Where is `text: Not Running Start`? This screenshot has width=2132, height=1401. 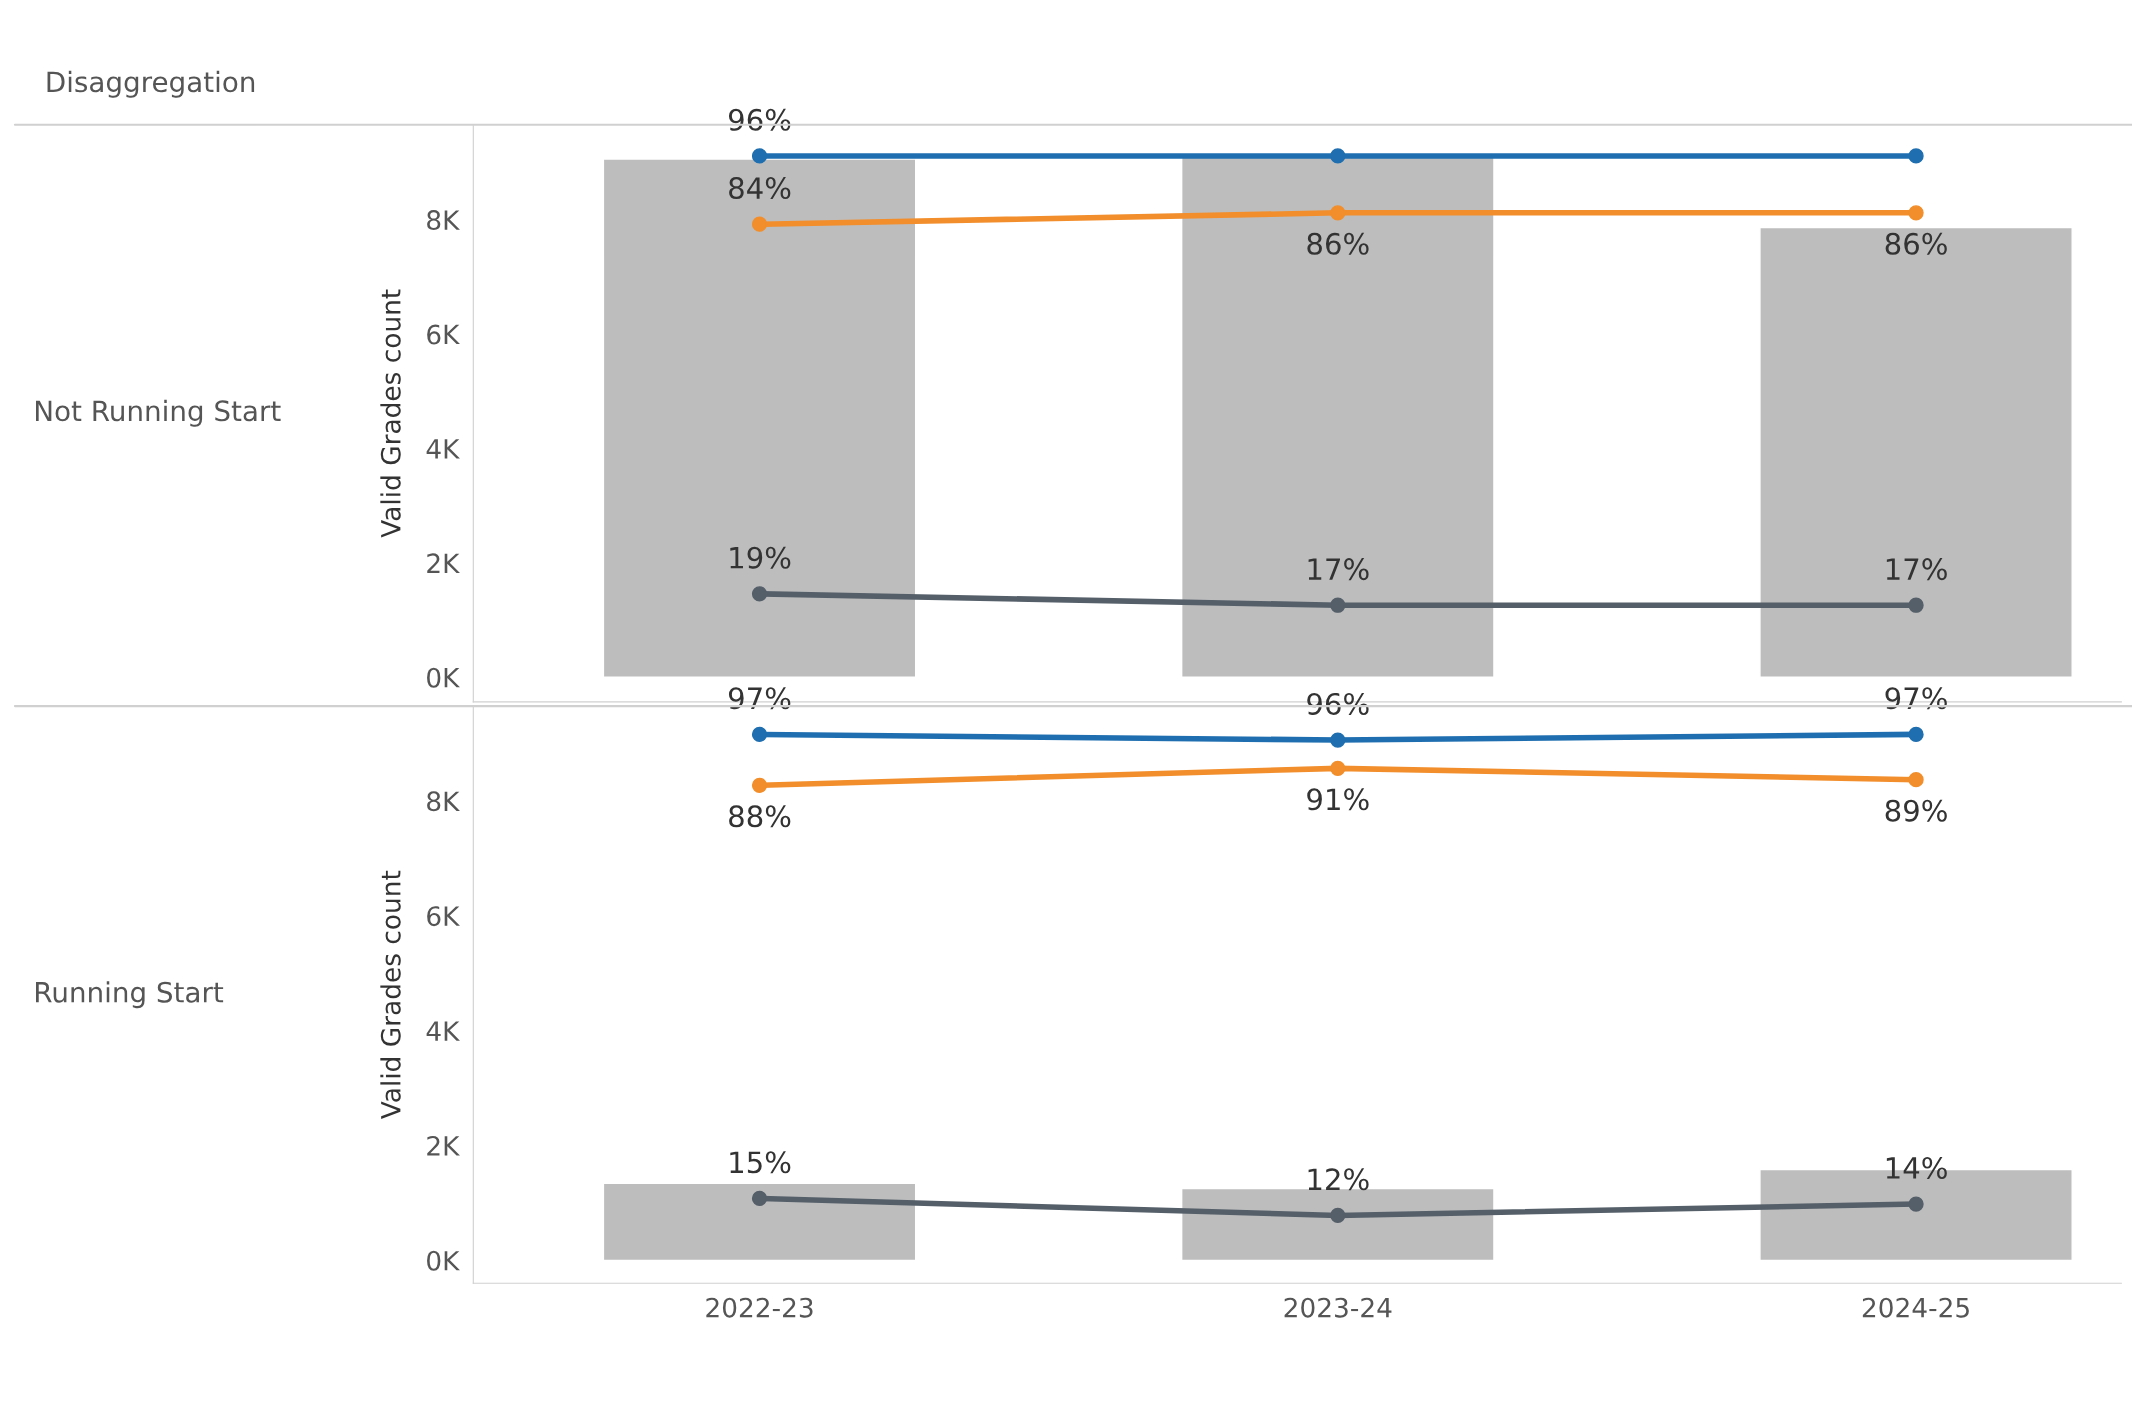 text: Not Running Start is located at coordinates (158, 413).